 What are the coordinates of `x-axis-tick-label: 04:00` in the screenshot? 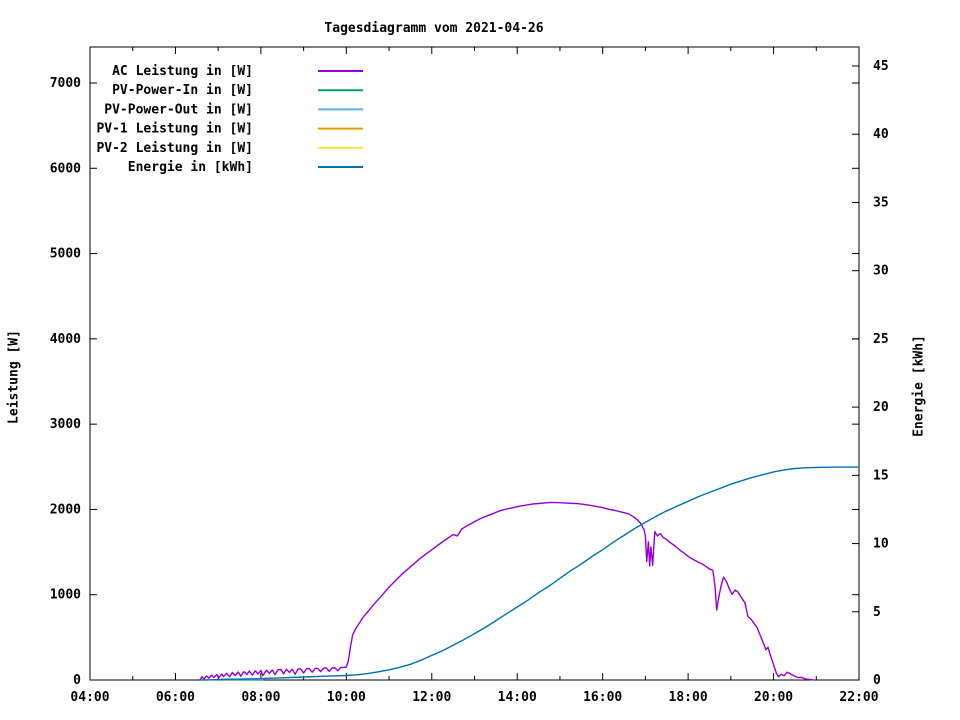 It's located at (89, 697).